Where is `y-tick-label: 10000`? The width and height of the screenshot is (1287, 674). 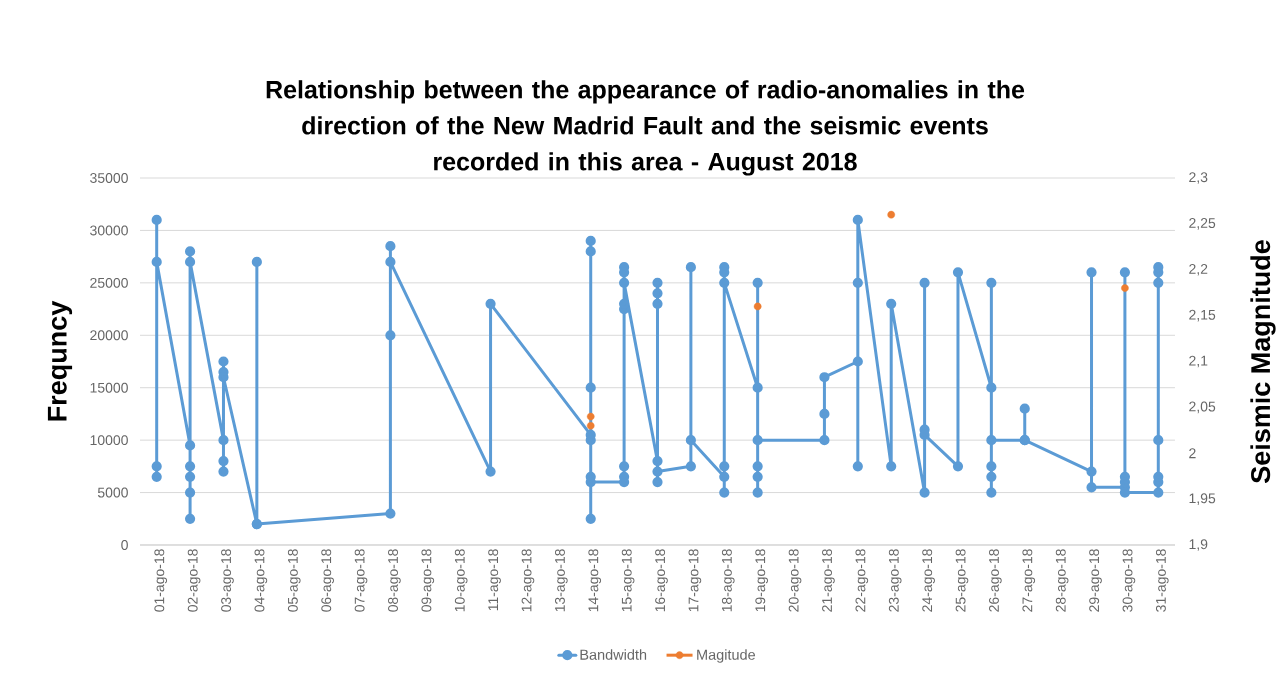
y-tick-label: 10000 is located at coordinates (109, 440).